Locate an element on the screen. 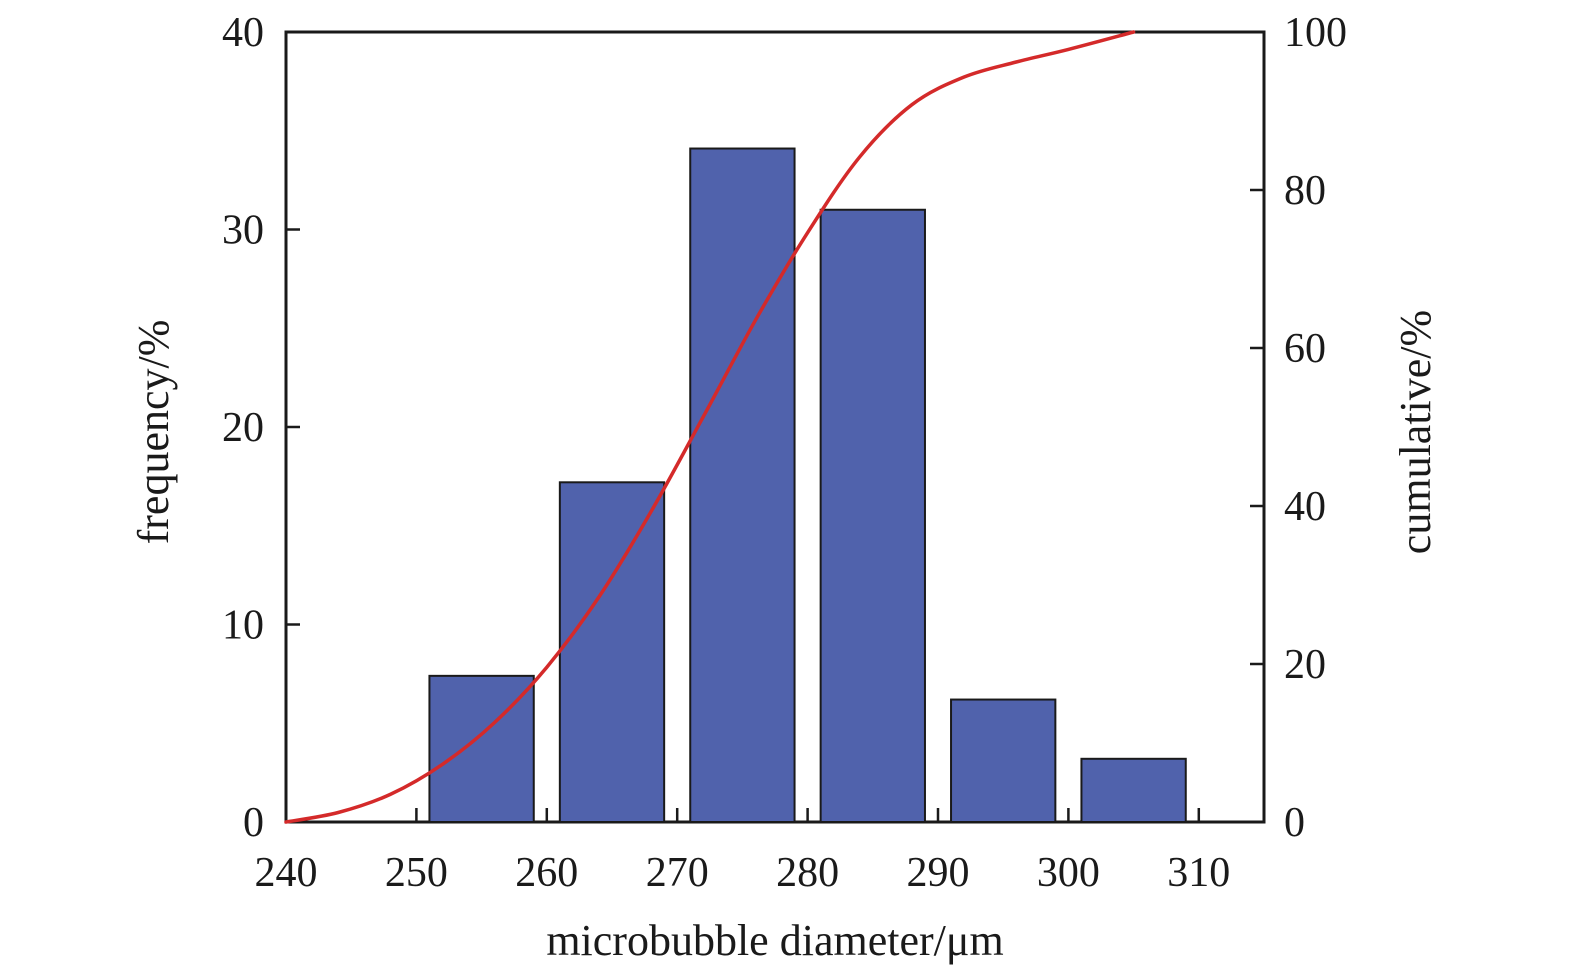 The width and height of the screenshot is (1575, 975). x-axis-title: microbubble diameter/μm is located at coordinates (774, 940).